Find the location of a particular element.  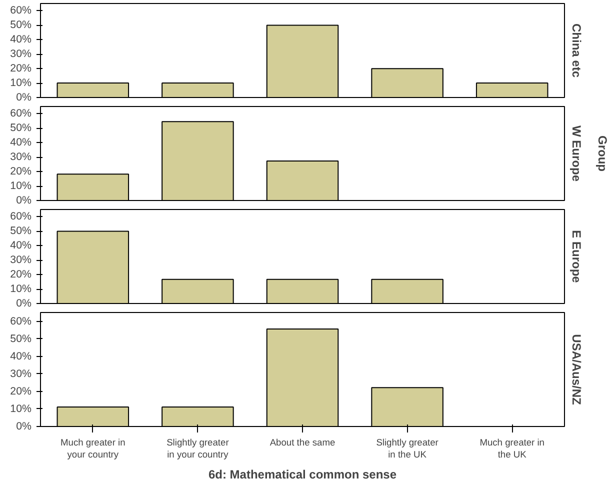

x-axis-title: 6d: Mathematical common sense is located at coordinates (302, 474).